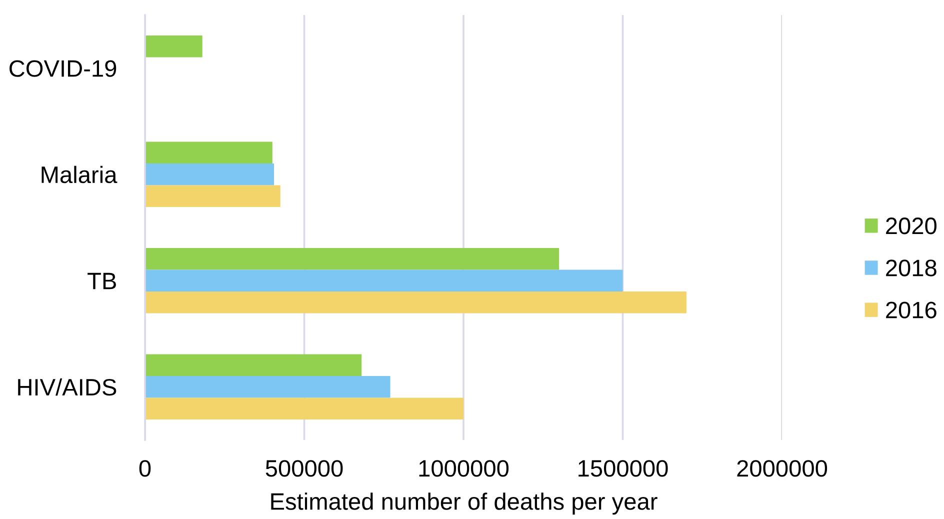 The image size is (944, 519). Describe the element at coordinates (304, 468) in the screenshot. I see `x-tick-label: 500000` at that location.